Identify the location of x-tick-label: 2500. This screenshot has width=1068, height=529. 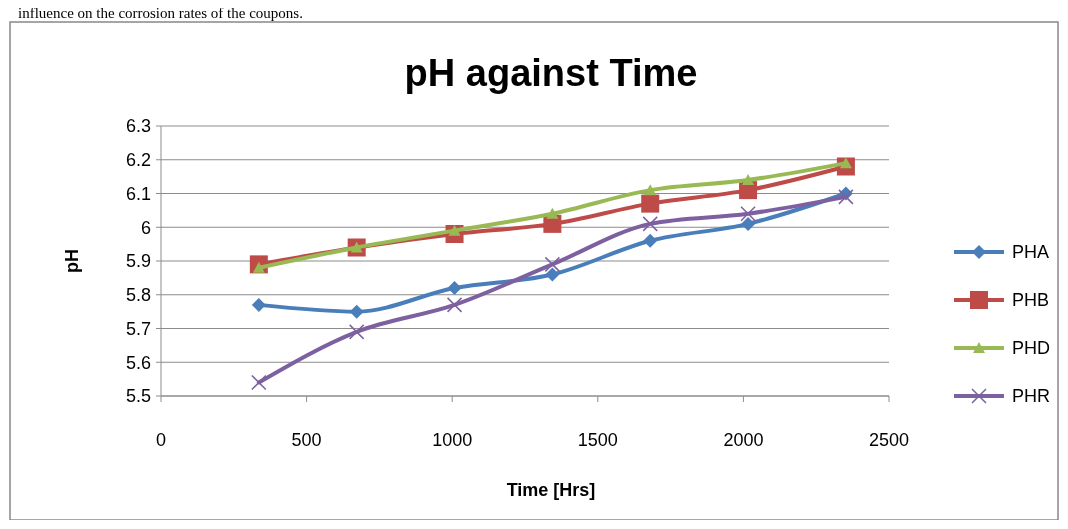
(889, 440).